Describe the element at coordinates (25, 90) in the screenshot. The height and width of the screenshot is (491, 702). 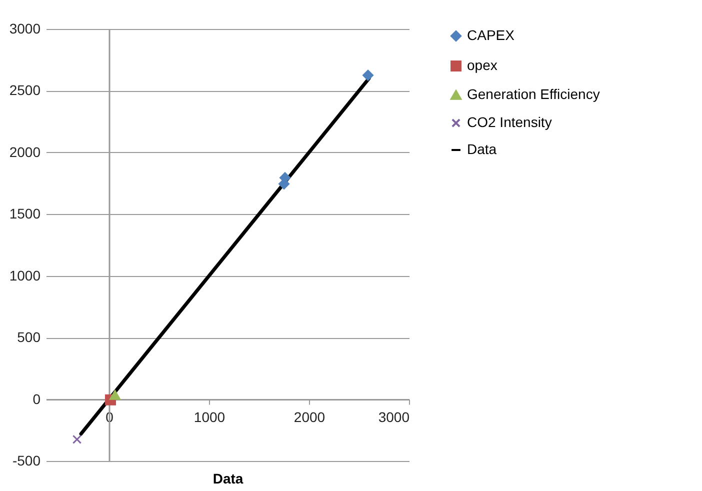
I see `y-tick-label: 2500` at that location.